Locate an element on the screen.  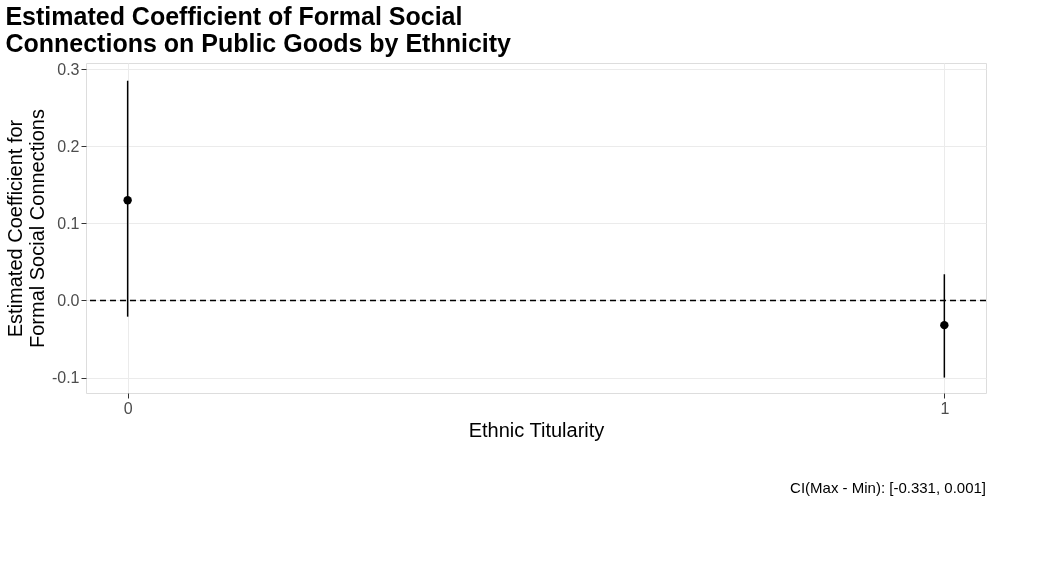
y-tick-label: 0.3 is located at coordinates (68, 69).